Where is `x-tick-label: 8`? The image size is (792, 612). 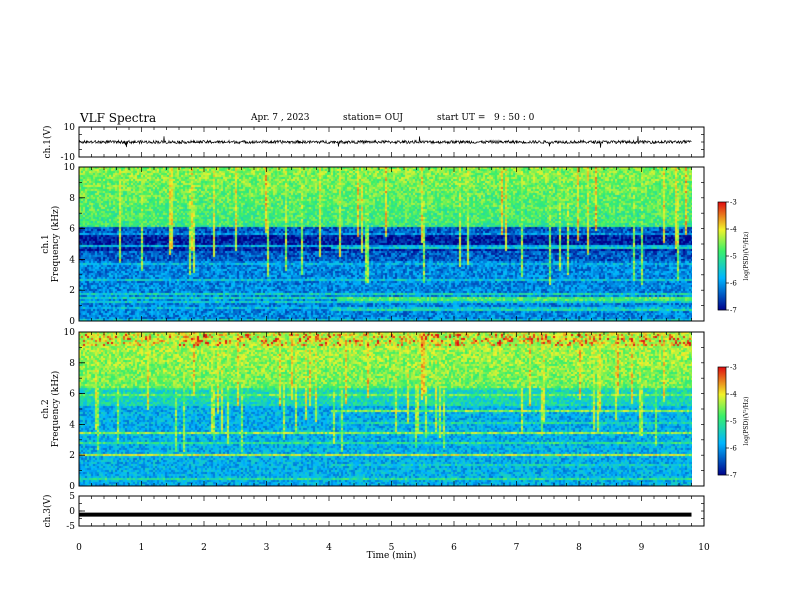
x-tick-label: 8 is located at coordinates (579, 548).